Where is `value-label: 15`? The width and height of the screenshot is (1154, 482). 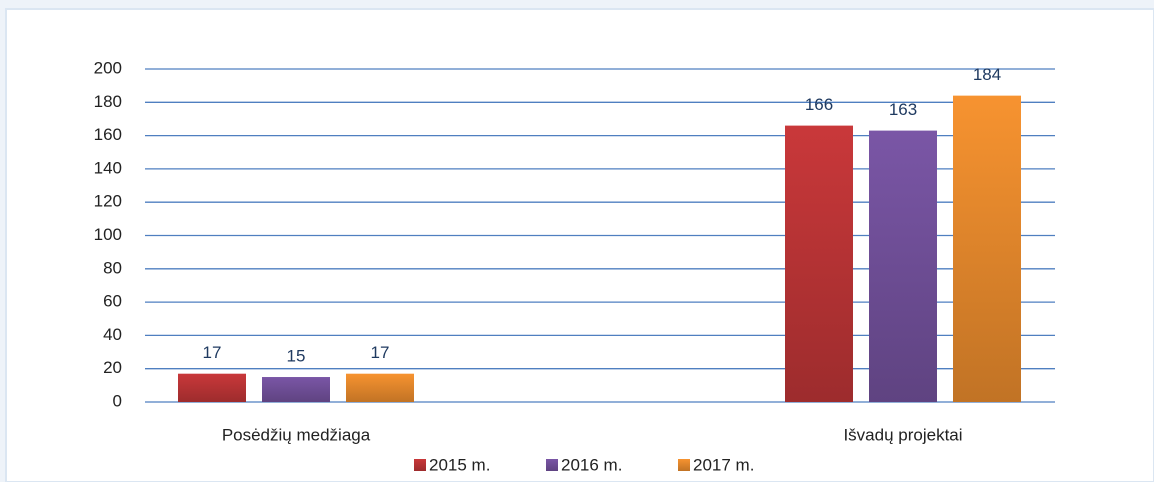
value-label: 15 is located at coordinates (296, 356).